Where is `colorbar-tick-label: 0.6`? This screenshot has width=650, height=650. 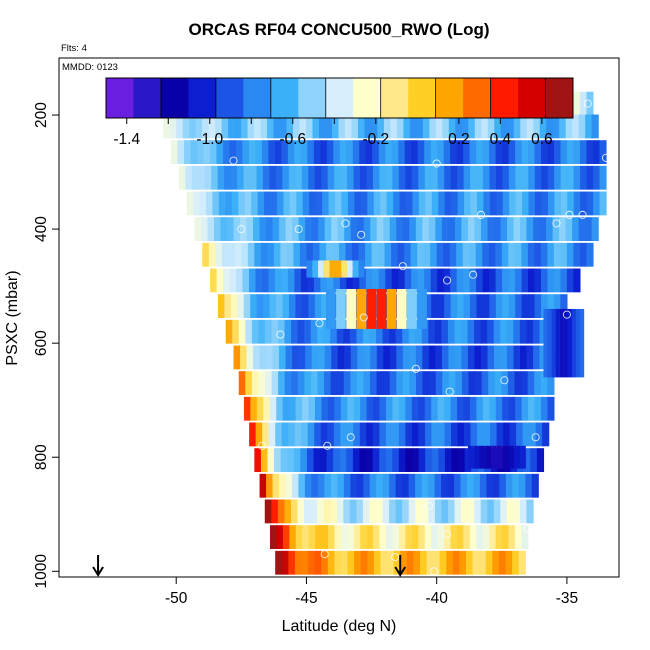 colorbar-tick-label: 0.6 is located at coordinates (542, 139).